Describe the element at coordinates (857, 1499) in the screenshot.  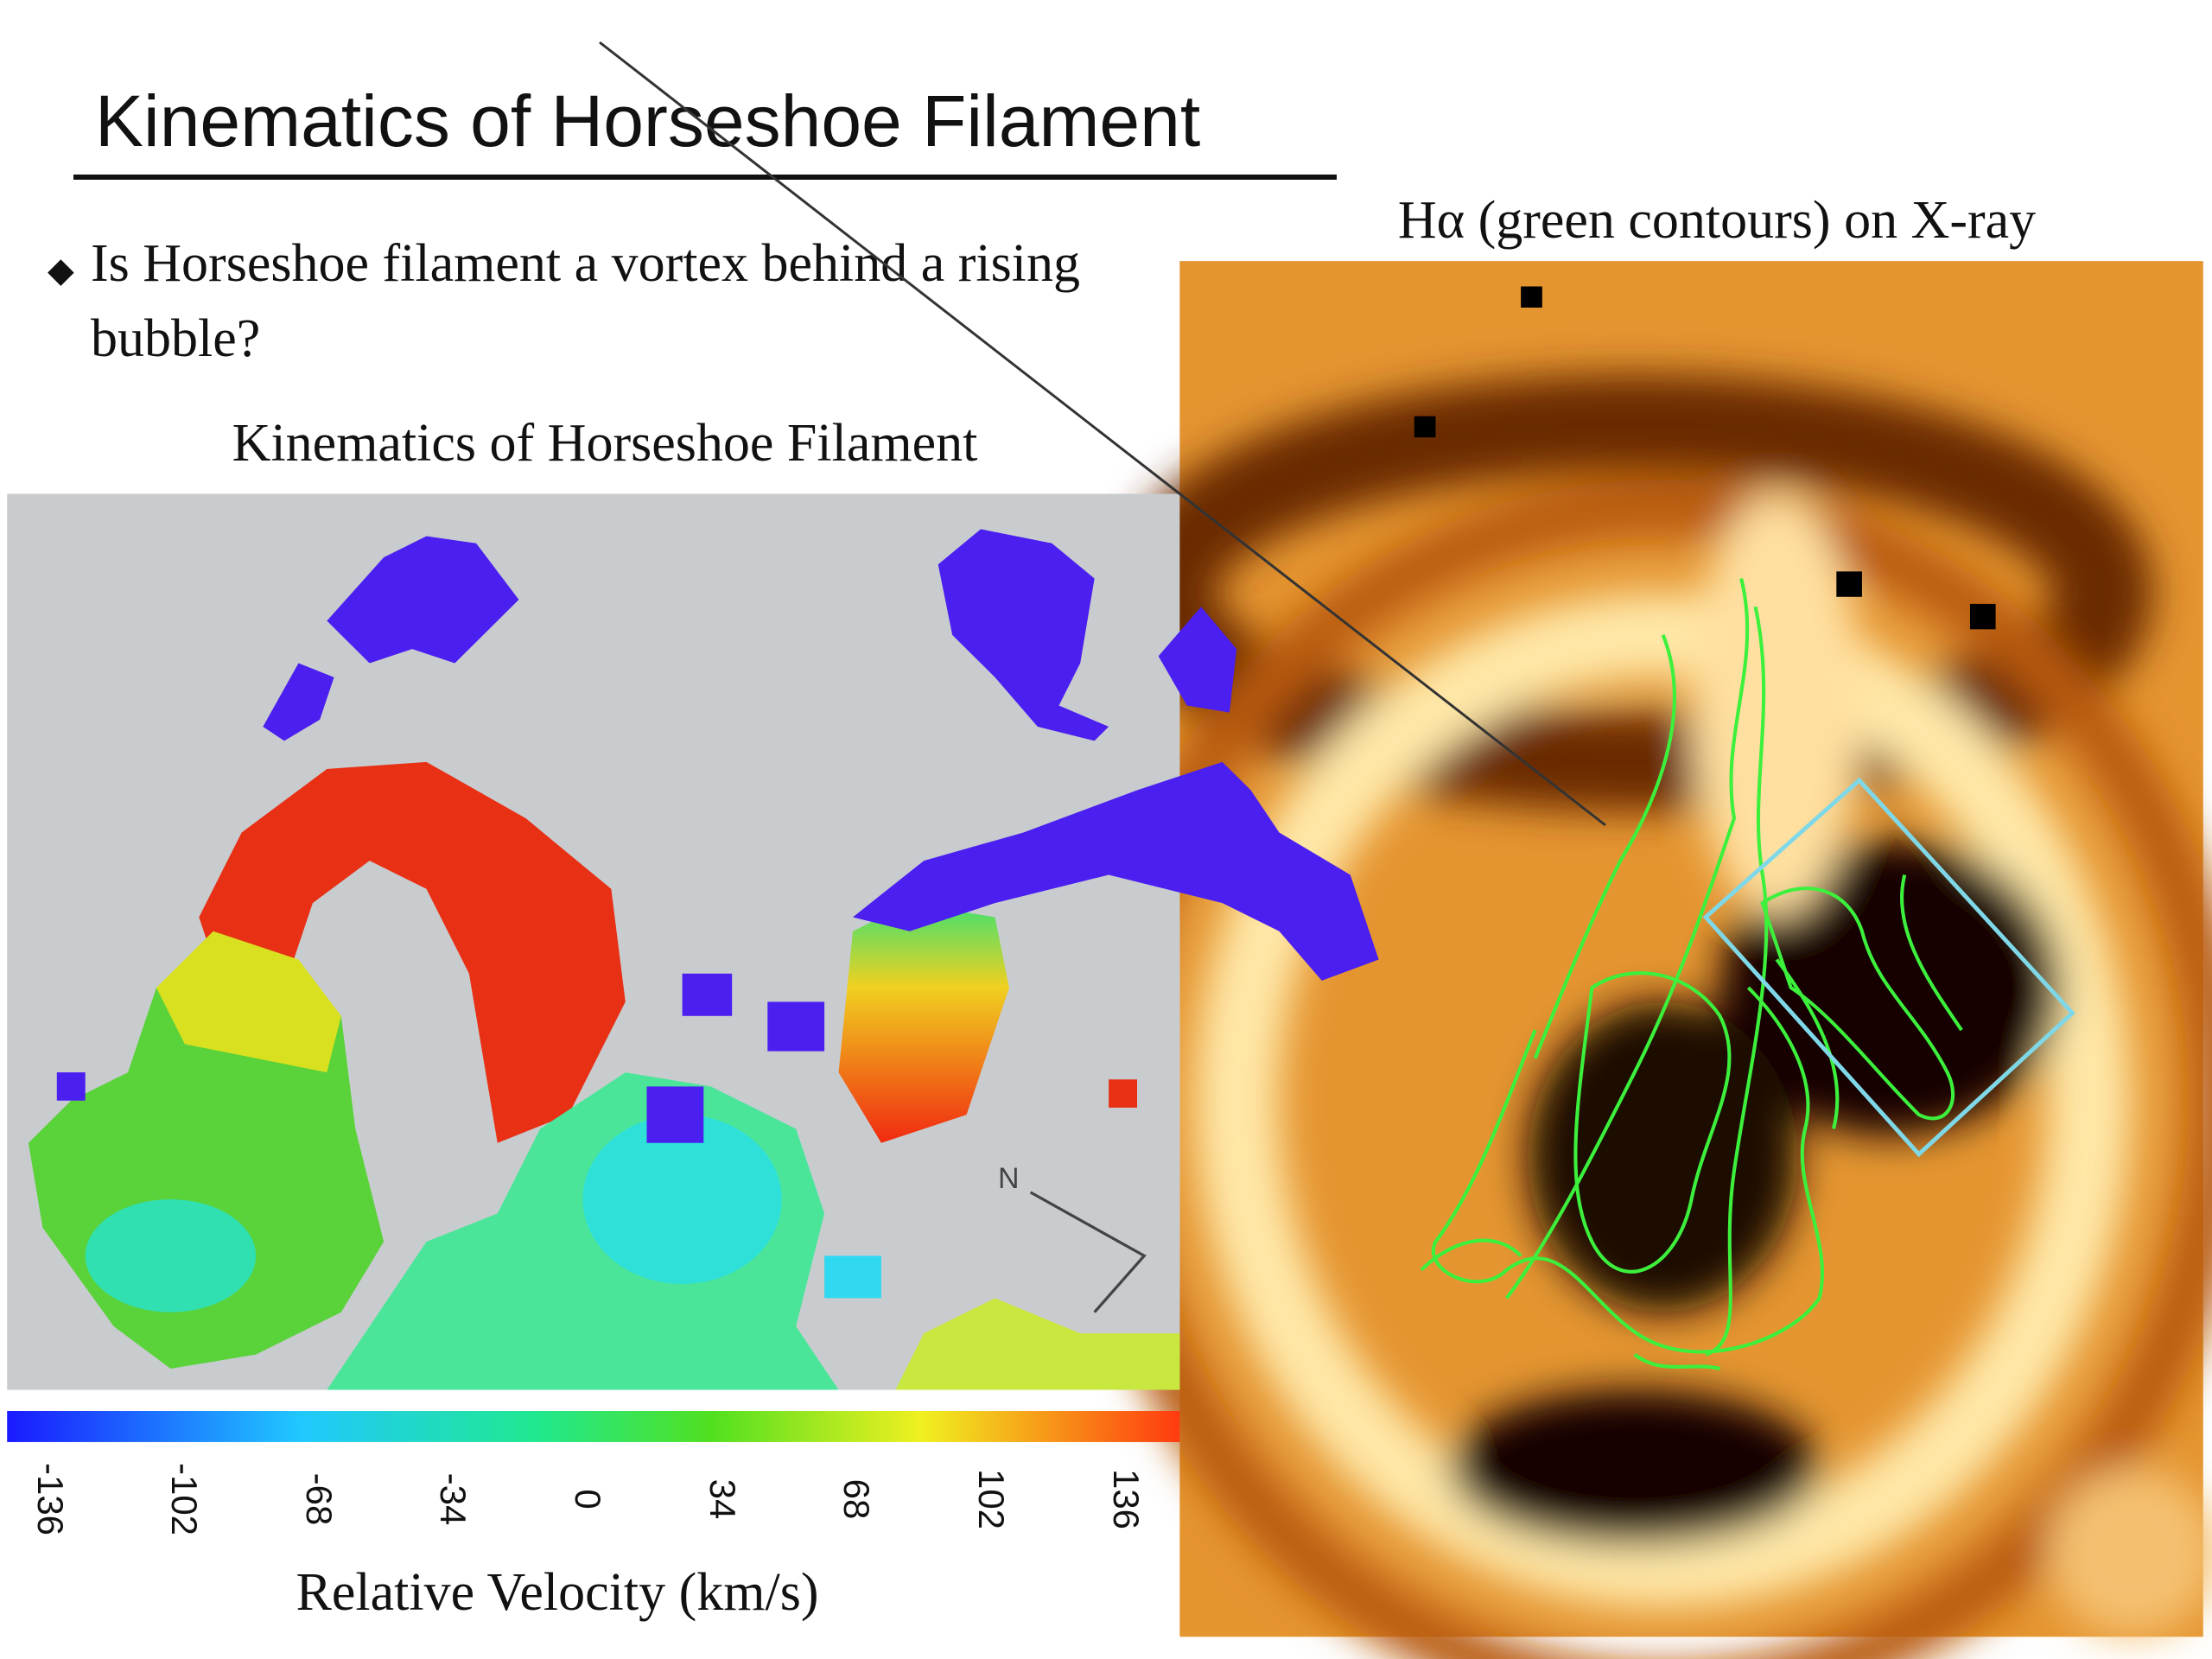
I see `colorbar-tick-label: 68` at that location.